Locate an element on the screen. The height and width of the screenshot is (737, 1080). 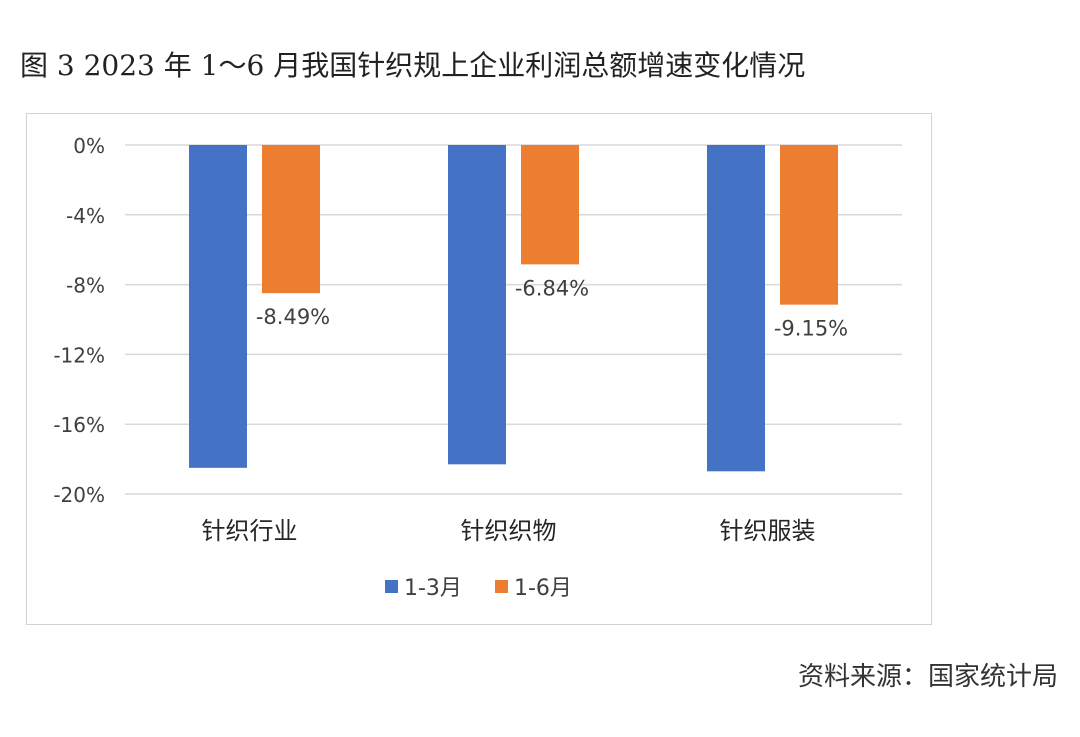
figure-title: 图 3 2023 年 1～6 月我国针织规上企业利润总额增速变化情况 is located at coordinates (413, 65).